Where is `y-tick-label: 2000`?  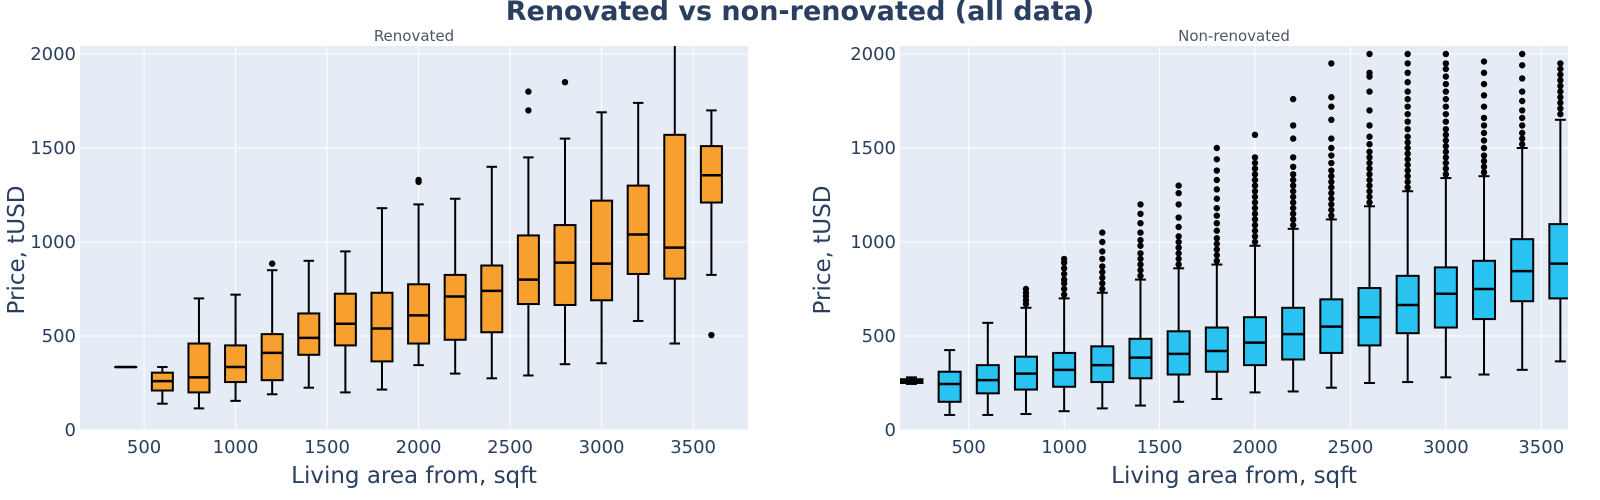 y-tick-label: 2000 is located at coordinates (53, 54).